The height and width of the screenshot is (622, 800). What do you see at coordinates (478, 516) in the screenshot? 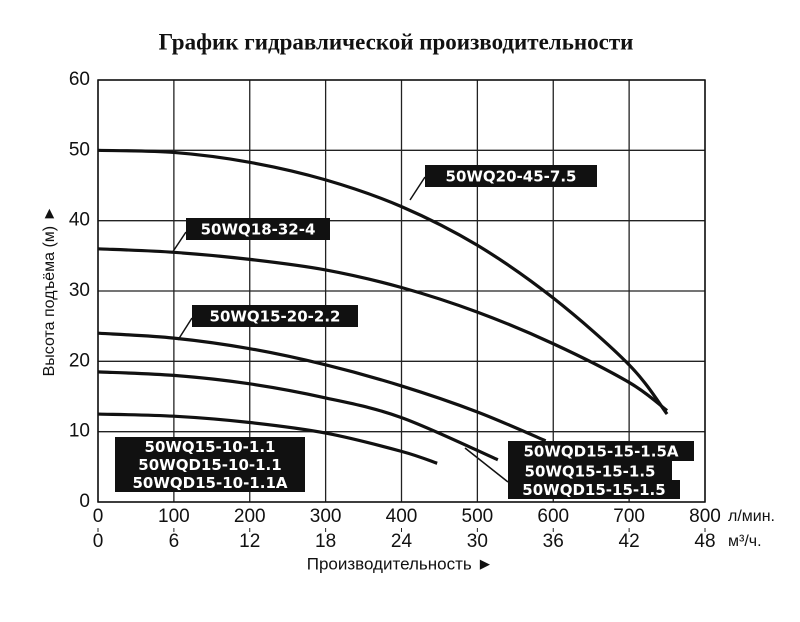
I see `x-tick-label: 500` at bounding box center [478, 516].